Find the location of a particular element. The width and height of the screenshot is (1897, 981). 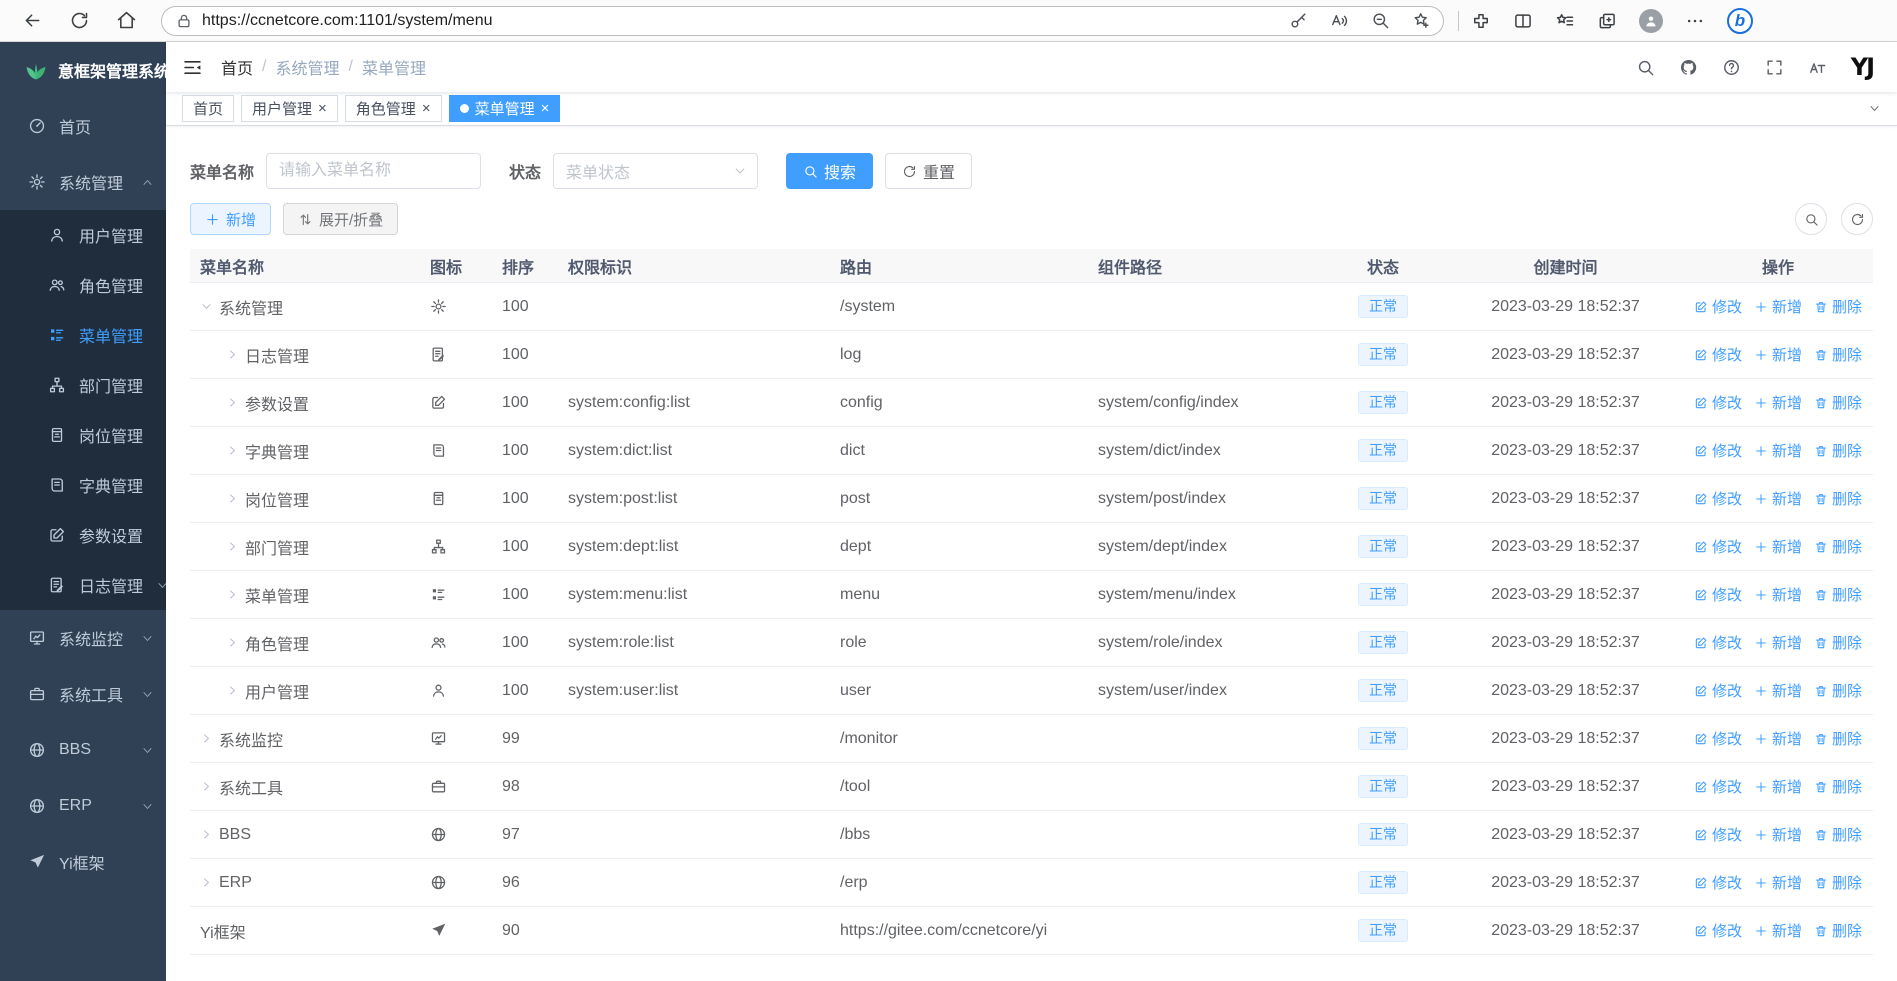

sidebar-item: 参数设置 is located at coordinates (83, 535).